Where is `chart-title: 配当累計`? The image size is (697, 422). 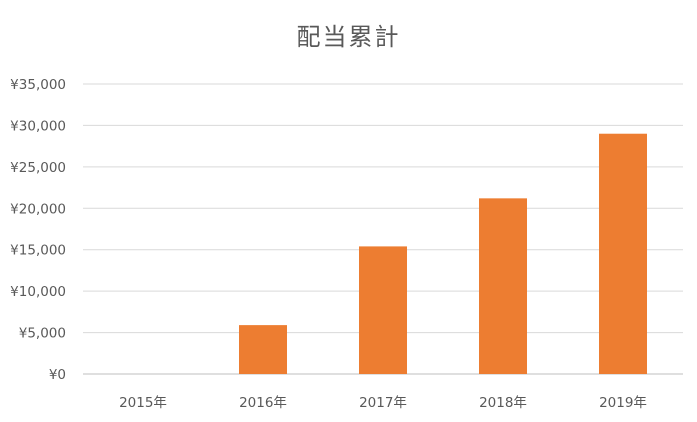
chart-title: 配当累計 is located at coordinates (348, 37).